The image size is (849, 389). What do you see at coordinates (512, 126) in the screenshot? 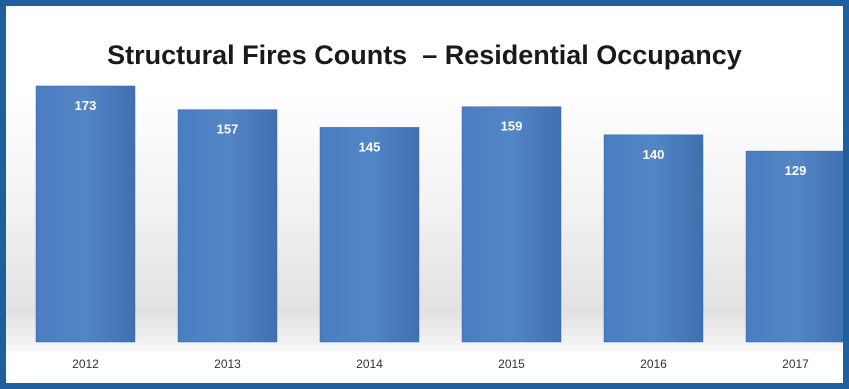
I see `value-label-2015: 159` at bounding box center [512, 126].